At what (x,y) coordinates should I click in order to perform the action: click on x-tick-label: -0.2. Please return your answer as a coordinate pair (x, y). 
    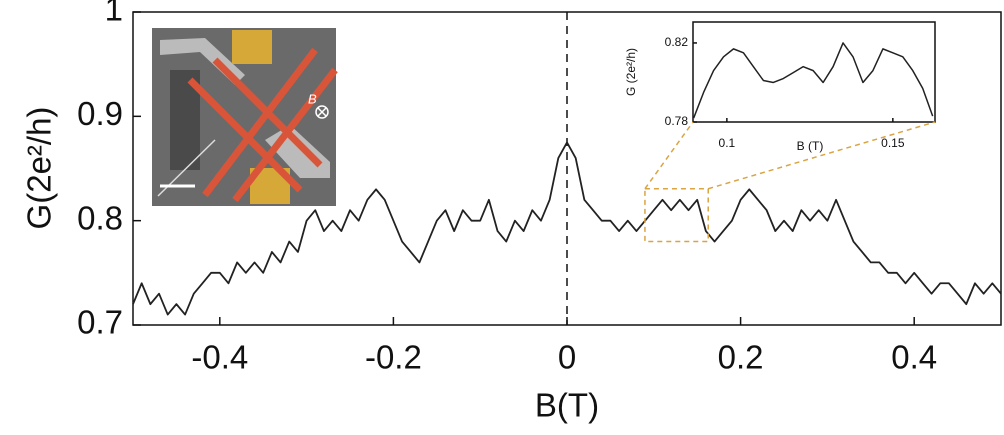
    Looking at the image, I should click on (393, 357).